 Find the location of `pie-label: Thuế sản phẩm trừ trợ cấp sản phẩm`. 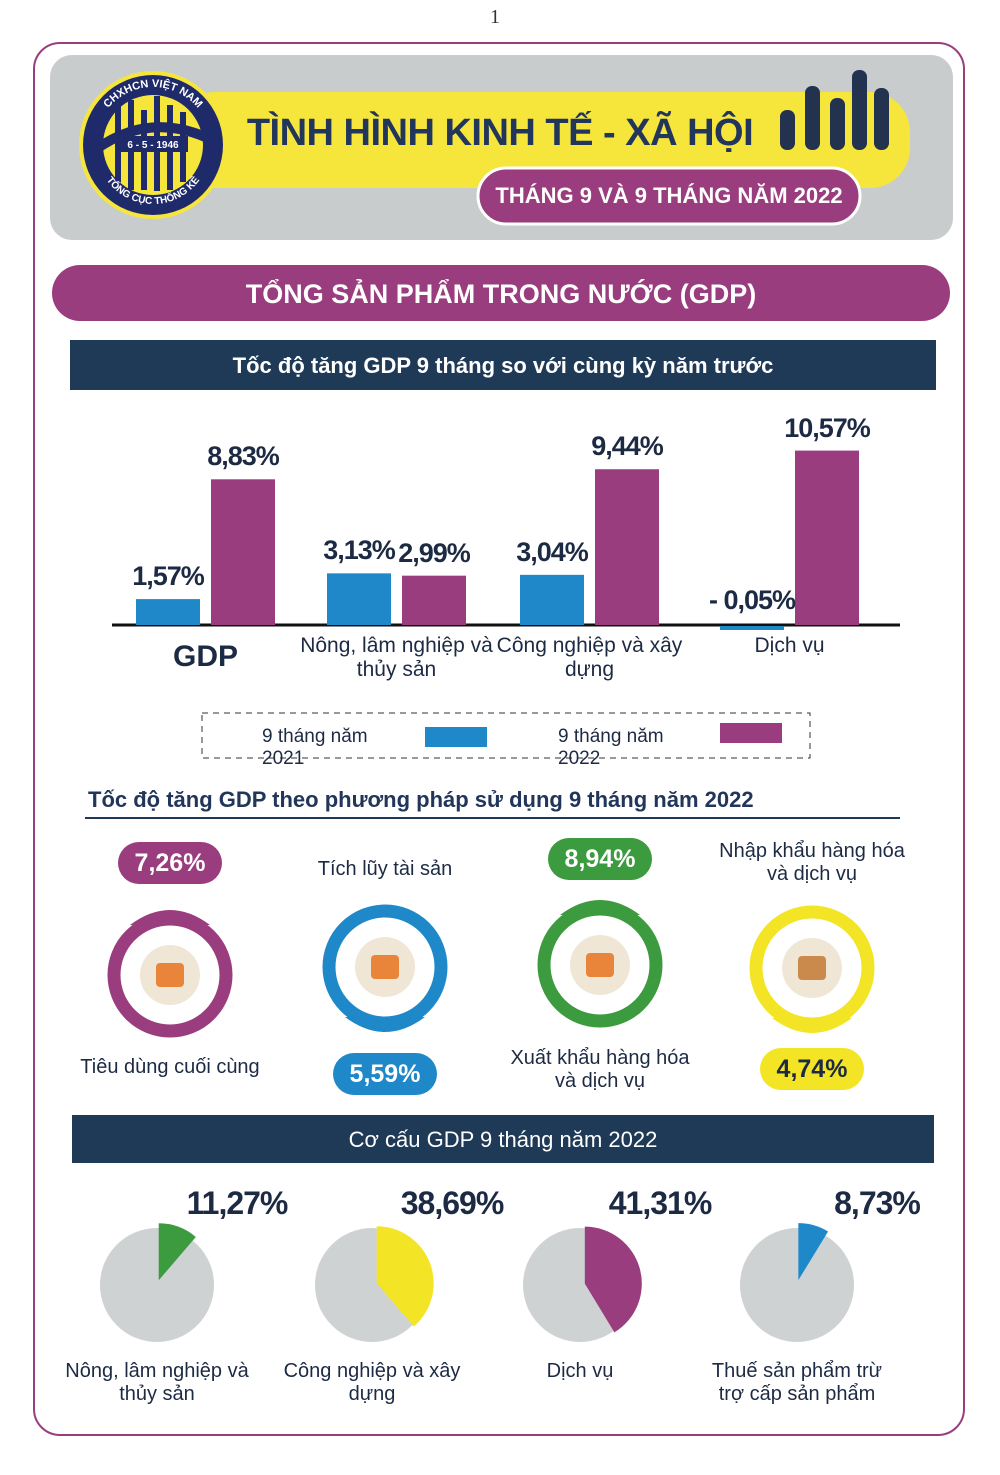

pie-label: Thuế sản phẩm trừ trợ cấp sản phẩm is located at coordinates (797, 1382).